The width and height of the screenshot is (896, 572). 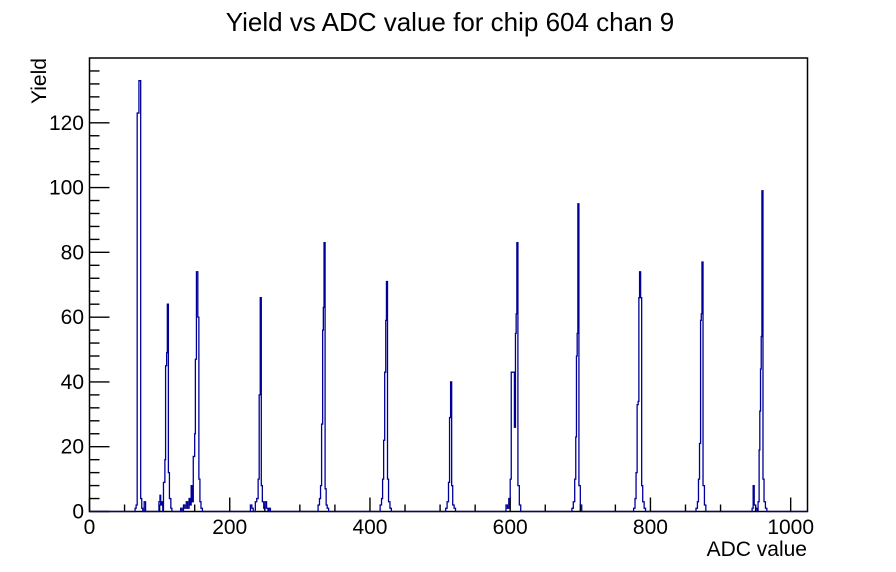 What do you see at coordinates (229, 527) in the screenshot?
I see `svg-text: 200` at bounding box center [229, 527].